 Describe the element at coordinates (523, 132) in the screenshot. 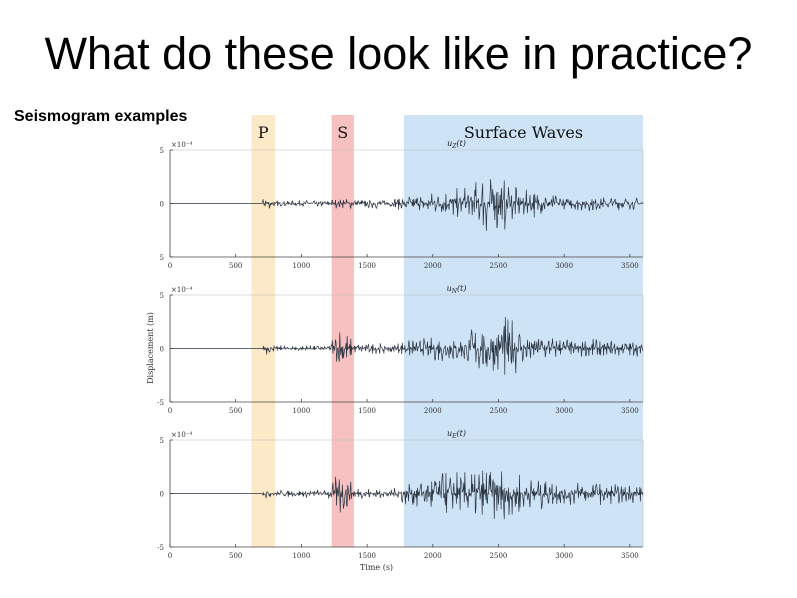

I see `band-label: Surface Waves` at that location.